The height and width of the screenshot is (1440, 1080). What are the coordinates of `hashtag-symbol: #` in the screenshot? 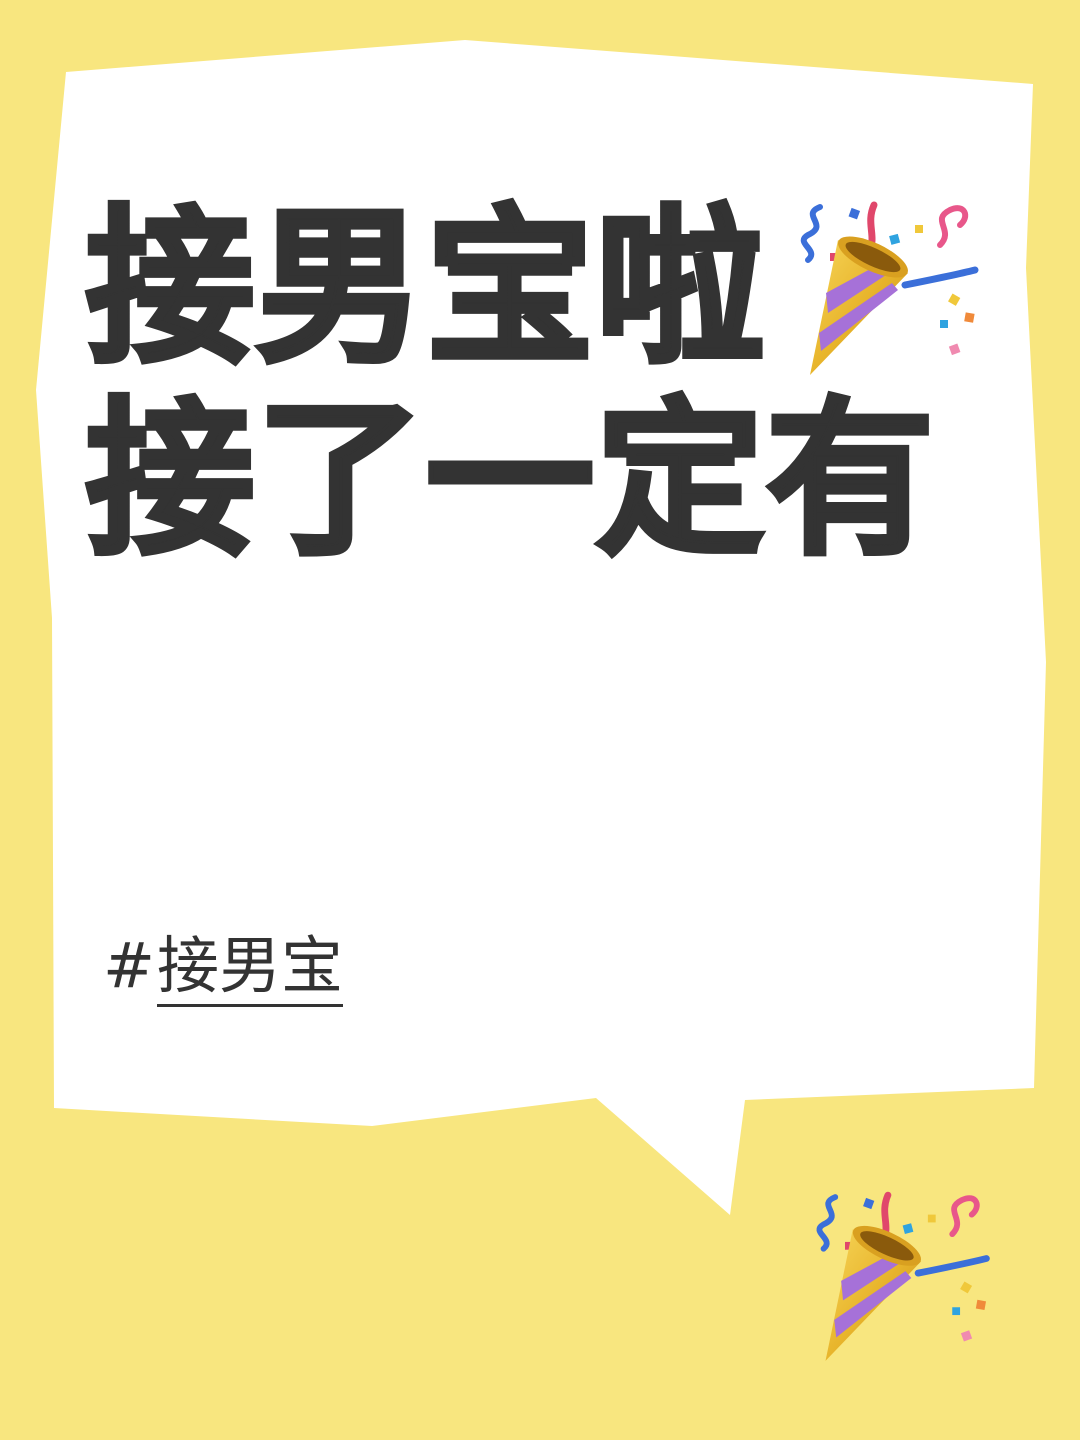 It's located at (129, 965).